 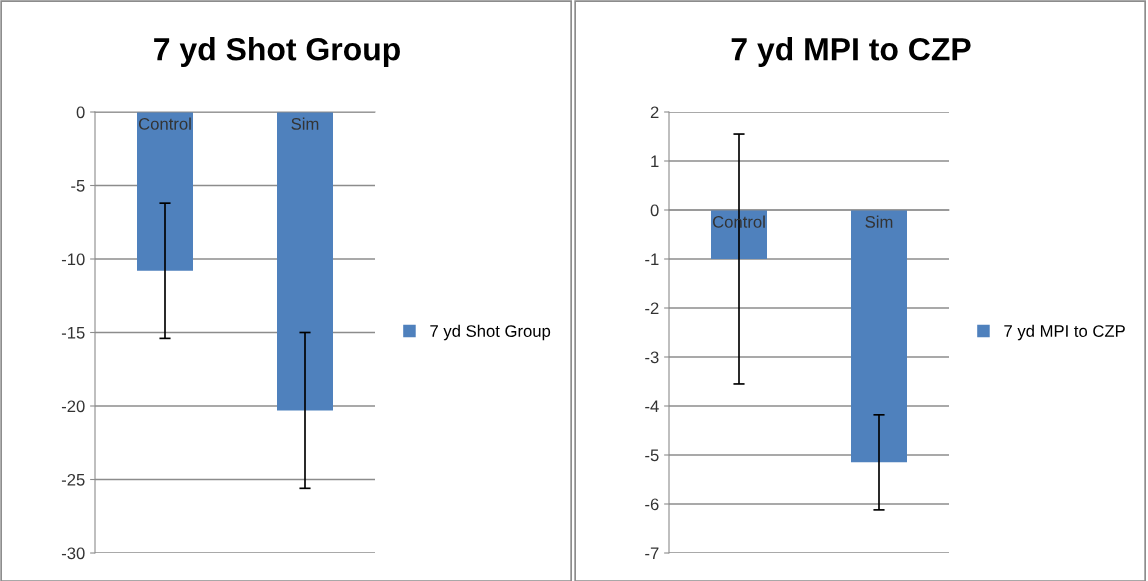 What do you see at coordinates (652, 259) in the screenshot?
I see `y-tick-label: -1` at bounding box center [652, 259].